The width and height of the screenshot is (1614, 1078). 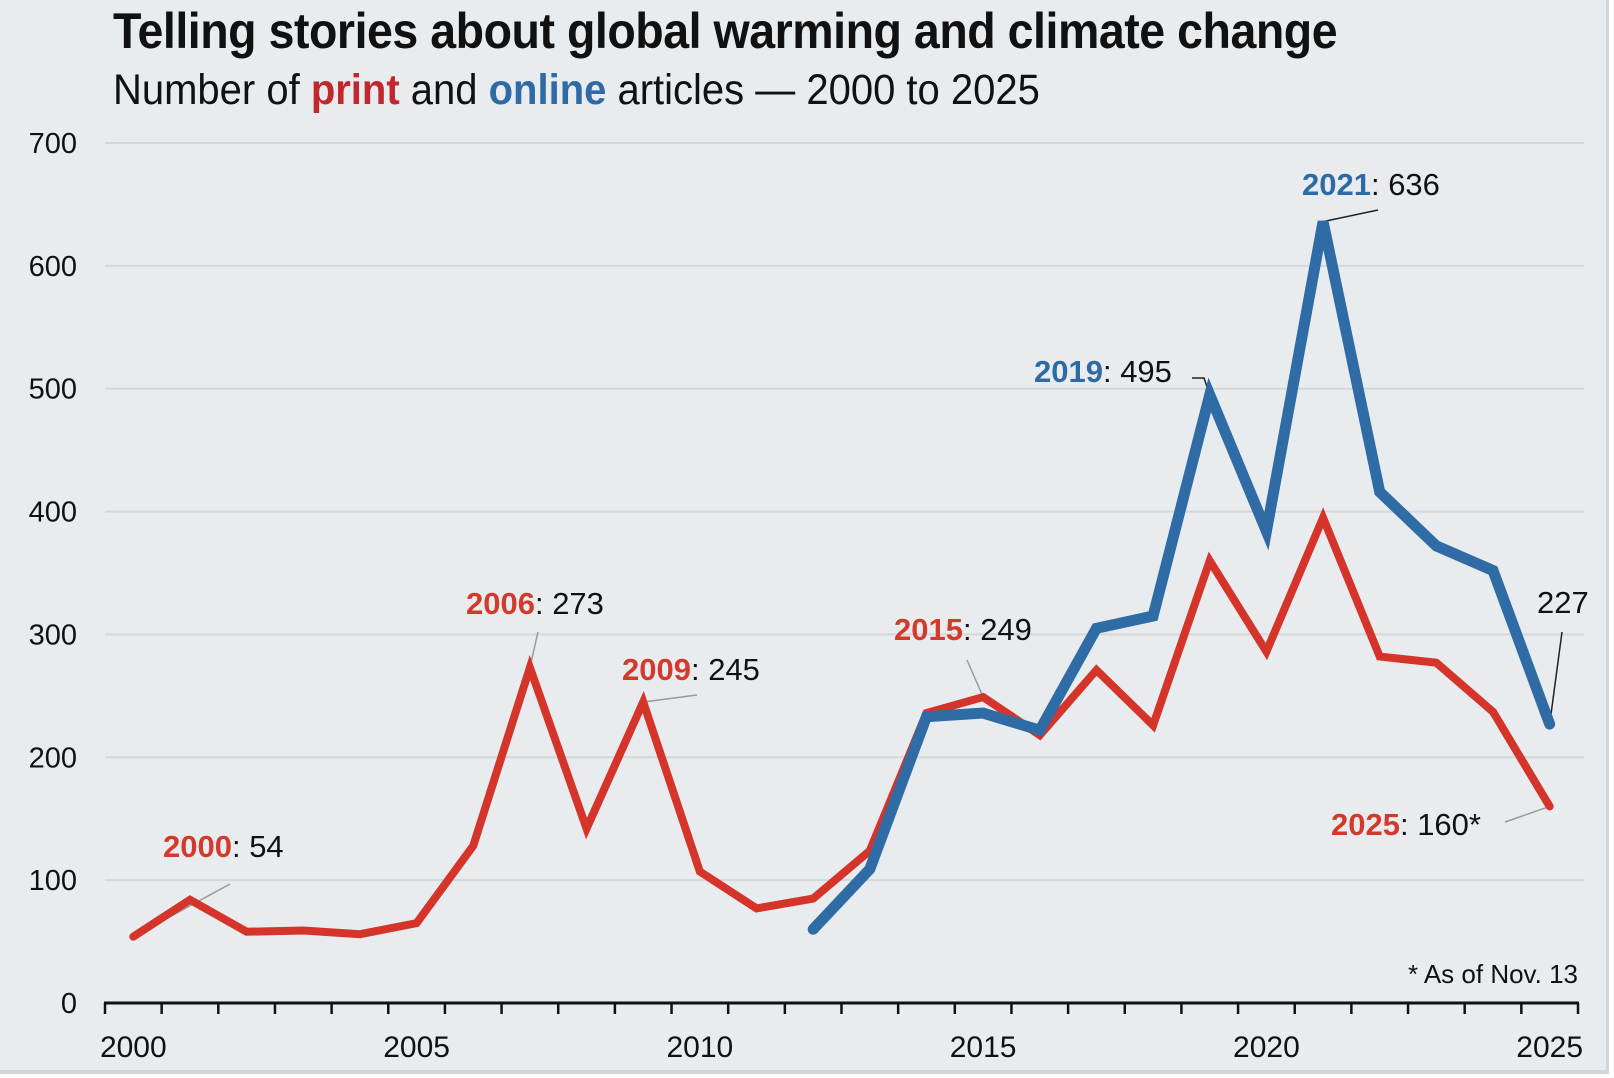 I want to click on footnote: * As of Nov. 13, so click(x=1493, y=974).